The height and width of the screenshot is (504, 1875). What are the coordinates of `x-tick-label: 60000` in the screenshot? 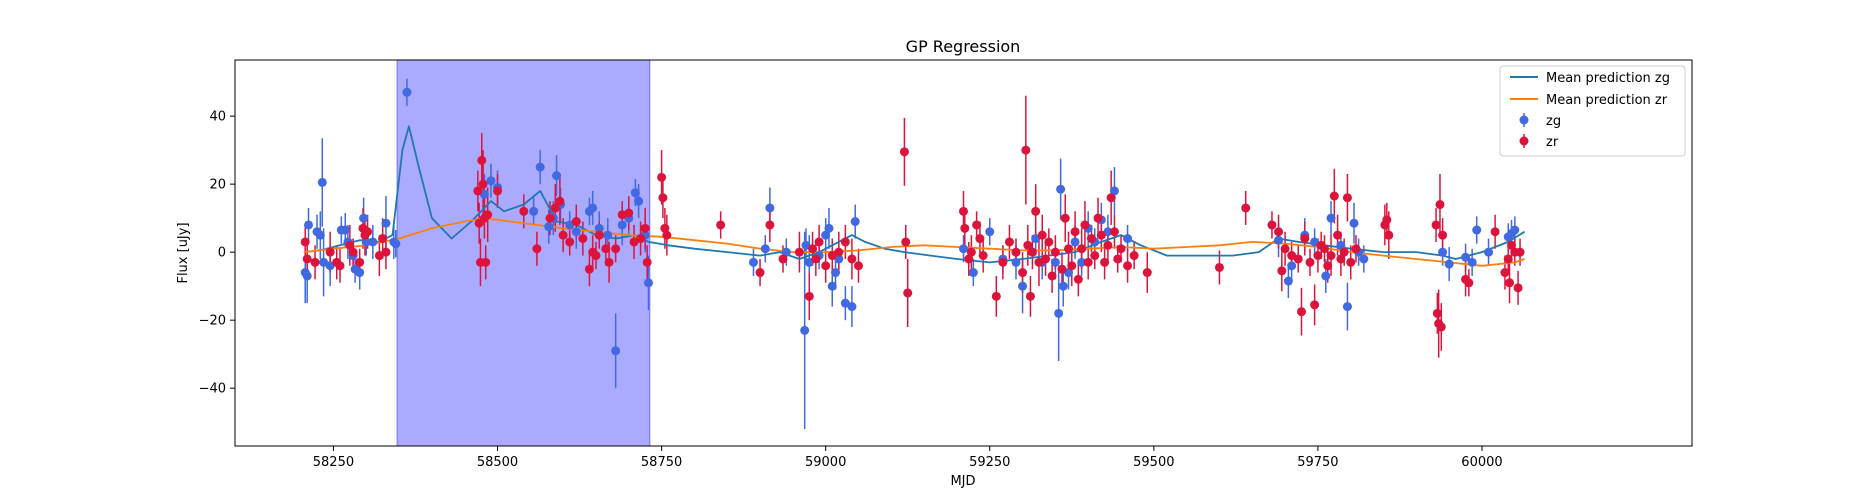 It's located at (1481, 462).